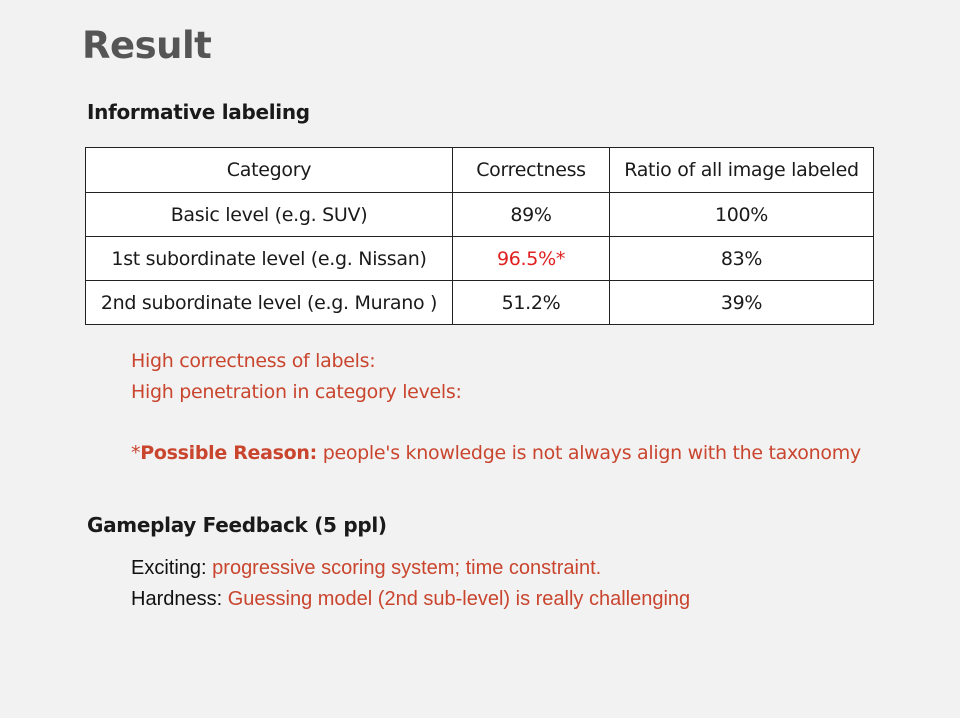  Describe the element at coordinates (531, 302) in the screenshot. I see `cell-correctness: 51.2%` at that location.